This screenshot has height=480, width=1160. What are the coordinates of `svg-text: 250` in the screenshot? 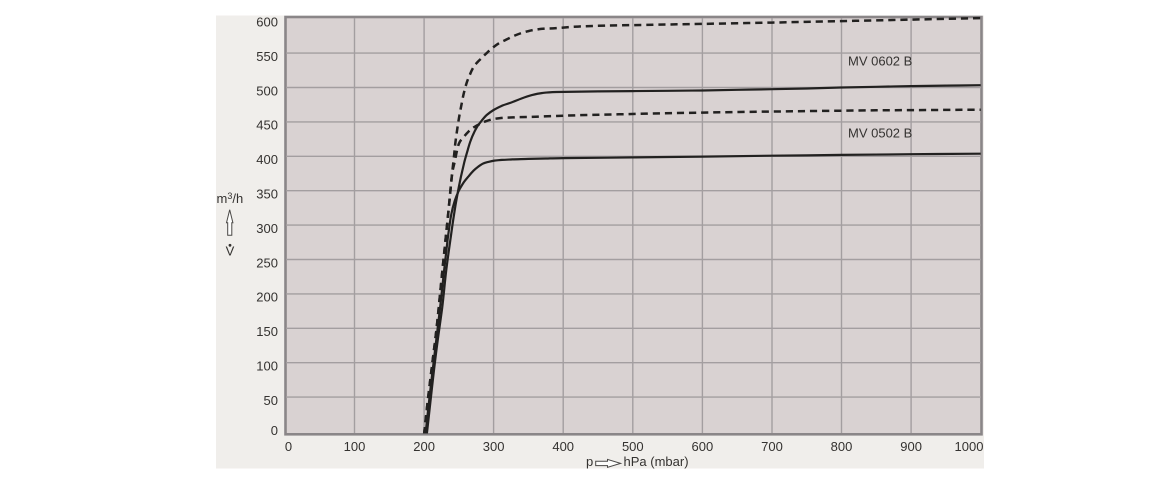 It's located at (267, 262).